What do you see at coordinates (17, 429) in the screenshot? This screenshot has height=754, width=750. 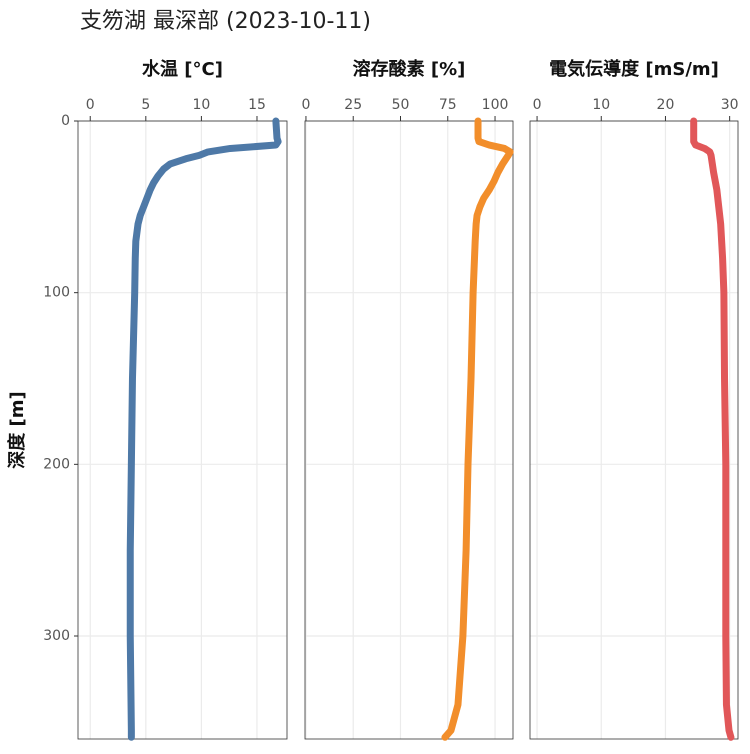 I see `y-axis-label: 深度 [m]` at bounding box center [17, 429].